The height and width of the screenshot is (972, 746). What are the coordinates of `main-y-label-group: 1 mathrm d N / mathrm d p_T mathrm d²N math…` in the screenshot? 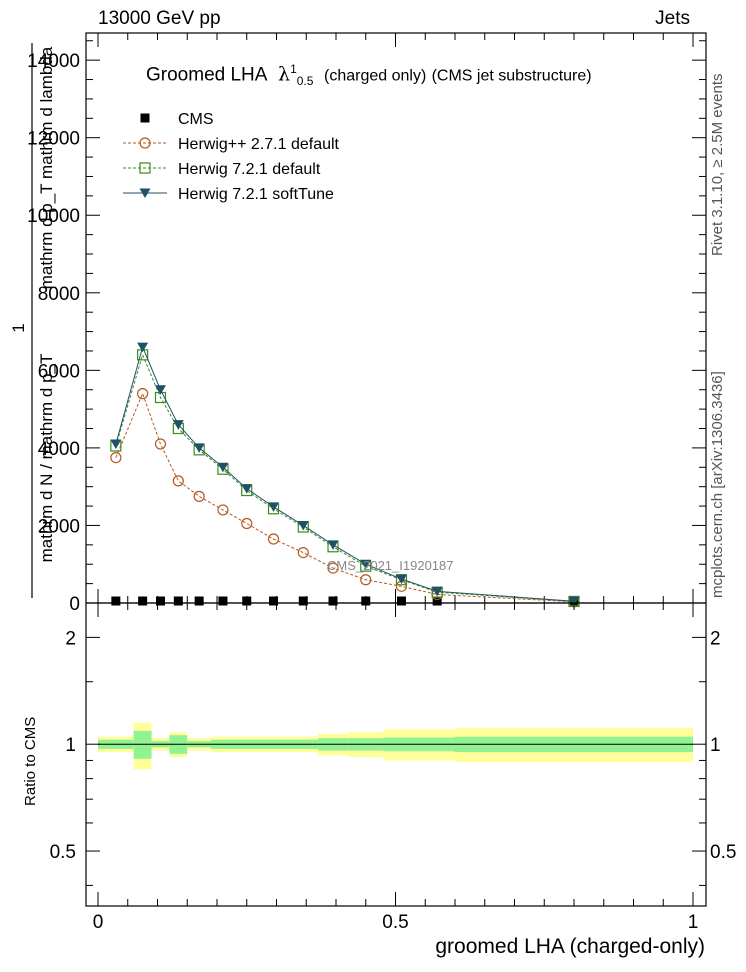 It's located at (28, 320).